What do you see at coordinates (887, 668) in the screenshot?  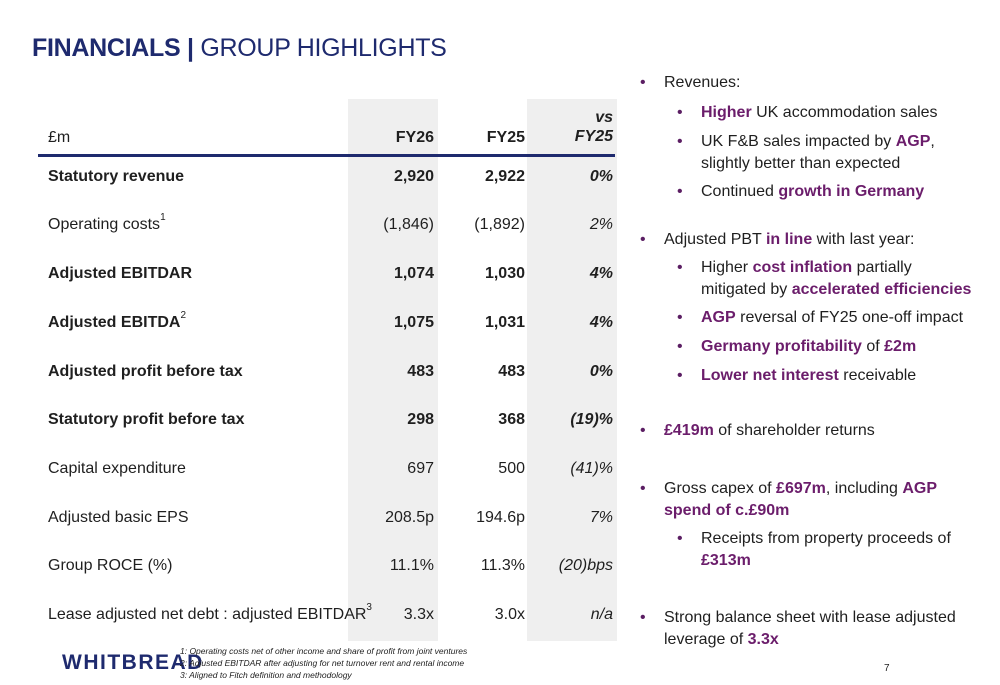 I see `page-number: 7` at bounding box center [887, 668].